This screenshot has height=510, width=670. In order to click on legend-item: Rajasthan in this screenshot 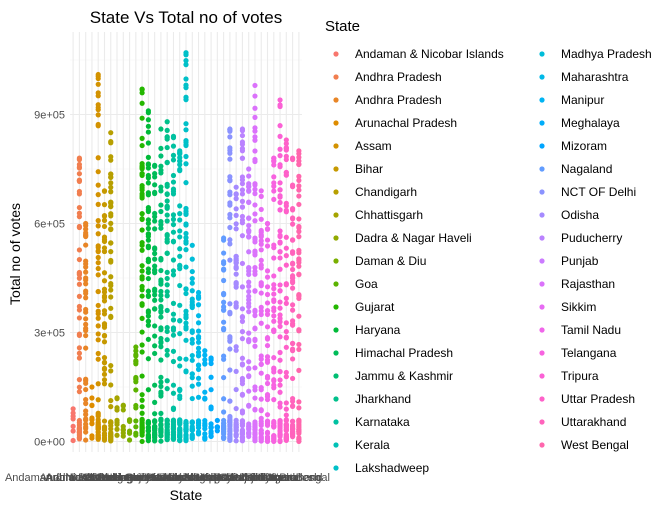, I will do `click(577, 284)`.